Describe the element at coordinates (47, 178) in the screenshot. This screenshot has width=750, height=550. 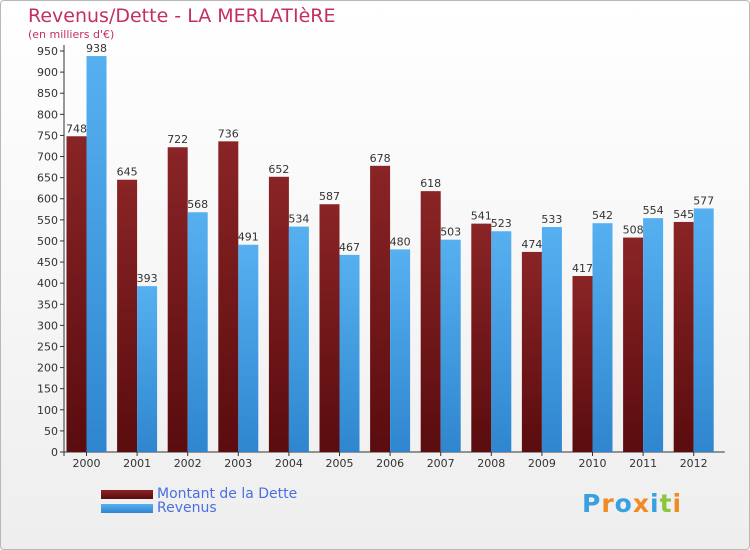
I see `y-tick-label: 650` at that location.